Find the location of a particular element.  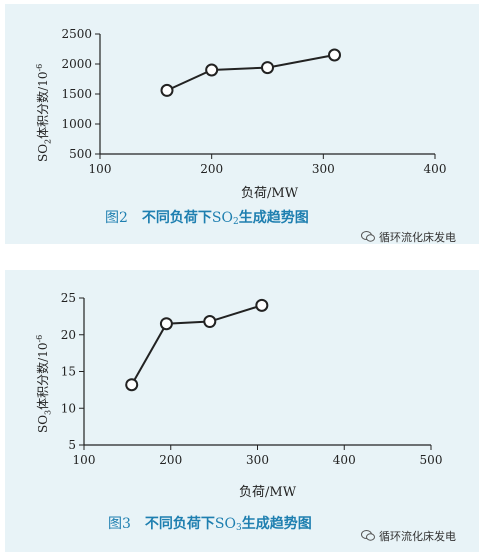

y-tick-label: 15 is located at coordinates (68, 372).